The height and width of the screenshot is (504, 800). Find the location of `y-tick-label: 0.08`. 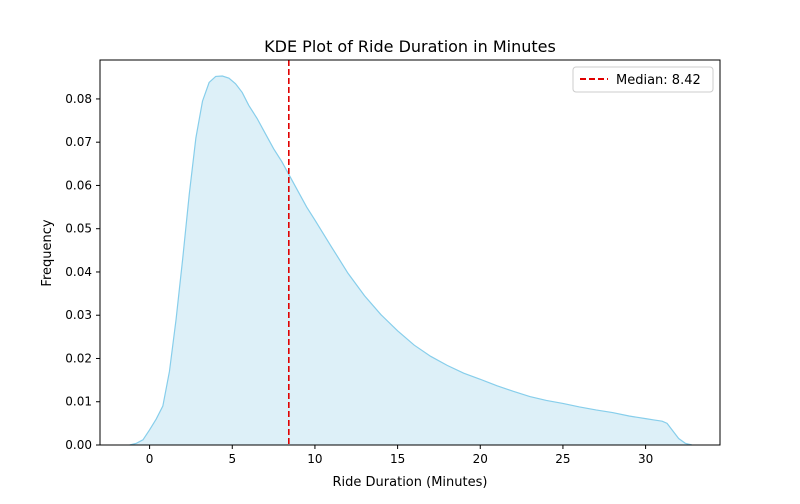

y-tick-label: 0.08 is located at coordinates (78, 99).